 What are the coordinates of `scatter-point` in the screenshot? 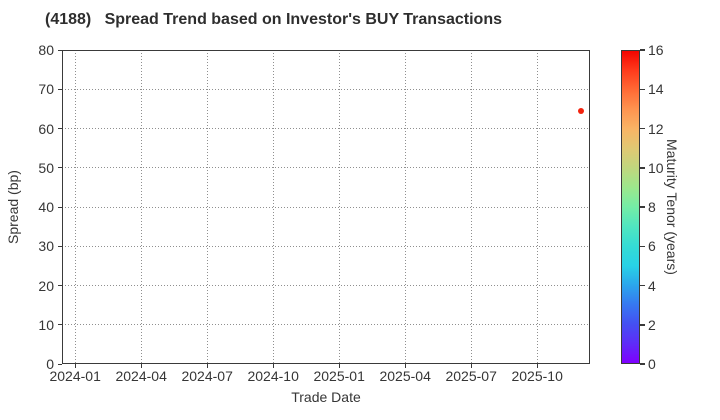 It's located at (581, 110).